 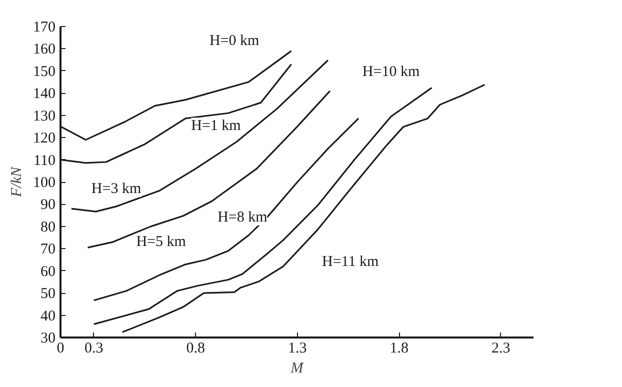 I want to click on x-tick-label: 0.8, so click(x=196, y=348).